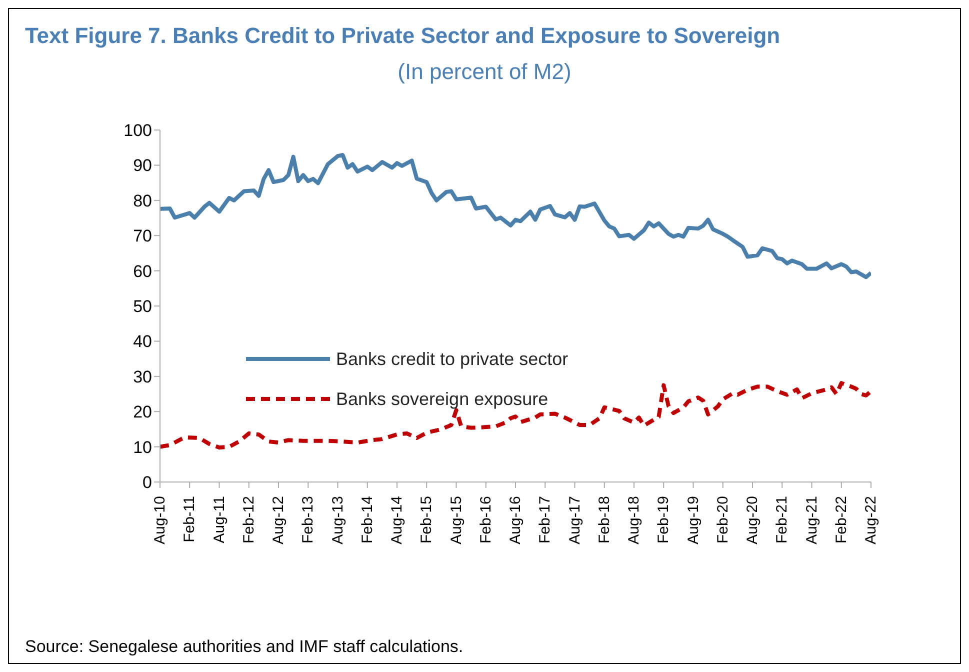 Image resolution: width=969 pixels, height=672 pixels. What do you see at coordinates (442, 399) in the screenshot?
I see `legend-label: Banks sovereign exposure` at bounding box center [442, 399].